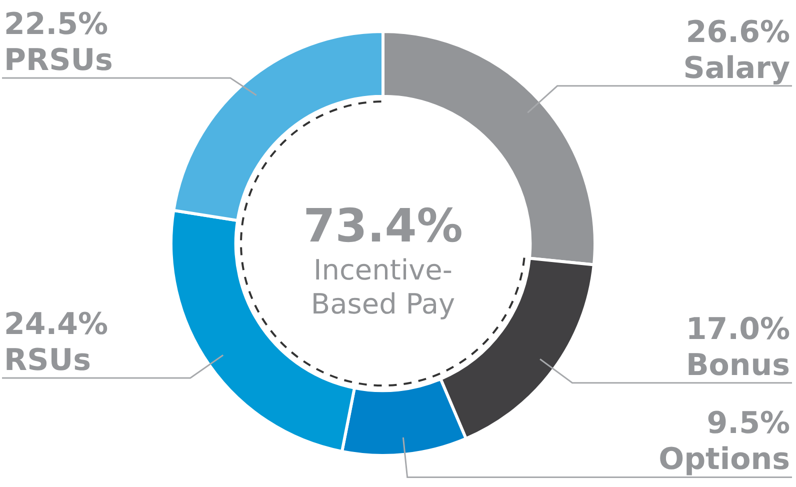  I want to click on slice-label: Options, so click(724, 460).